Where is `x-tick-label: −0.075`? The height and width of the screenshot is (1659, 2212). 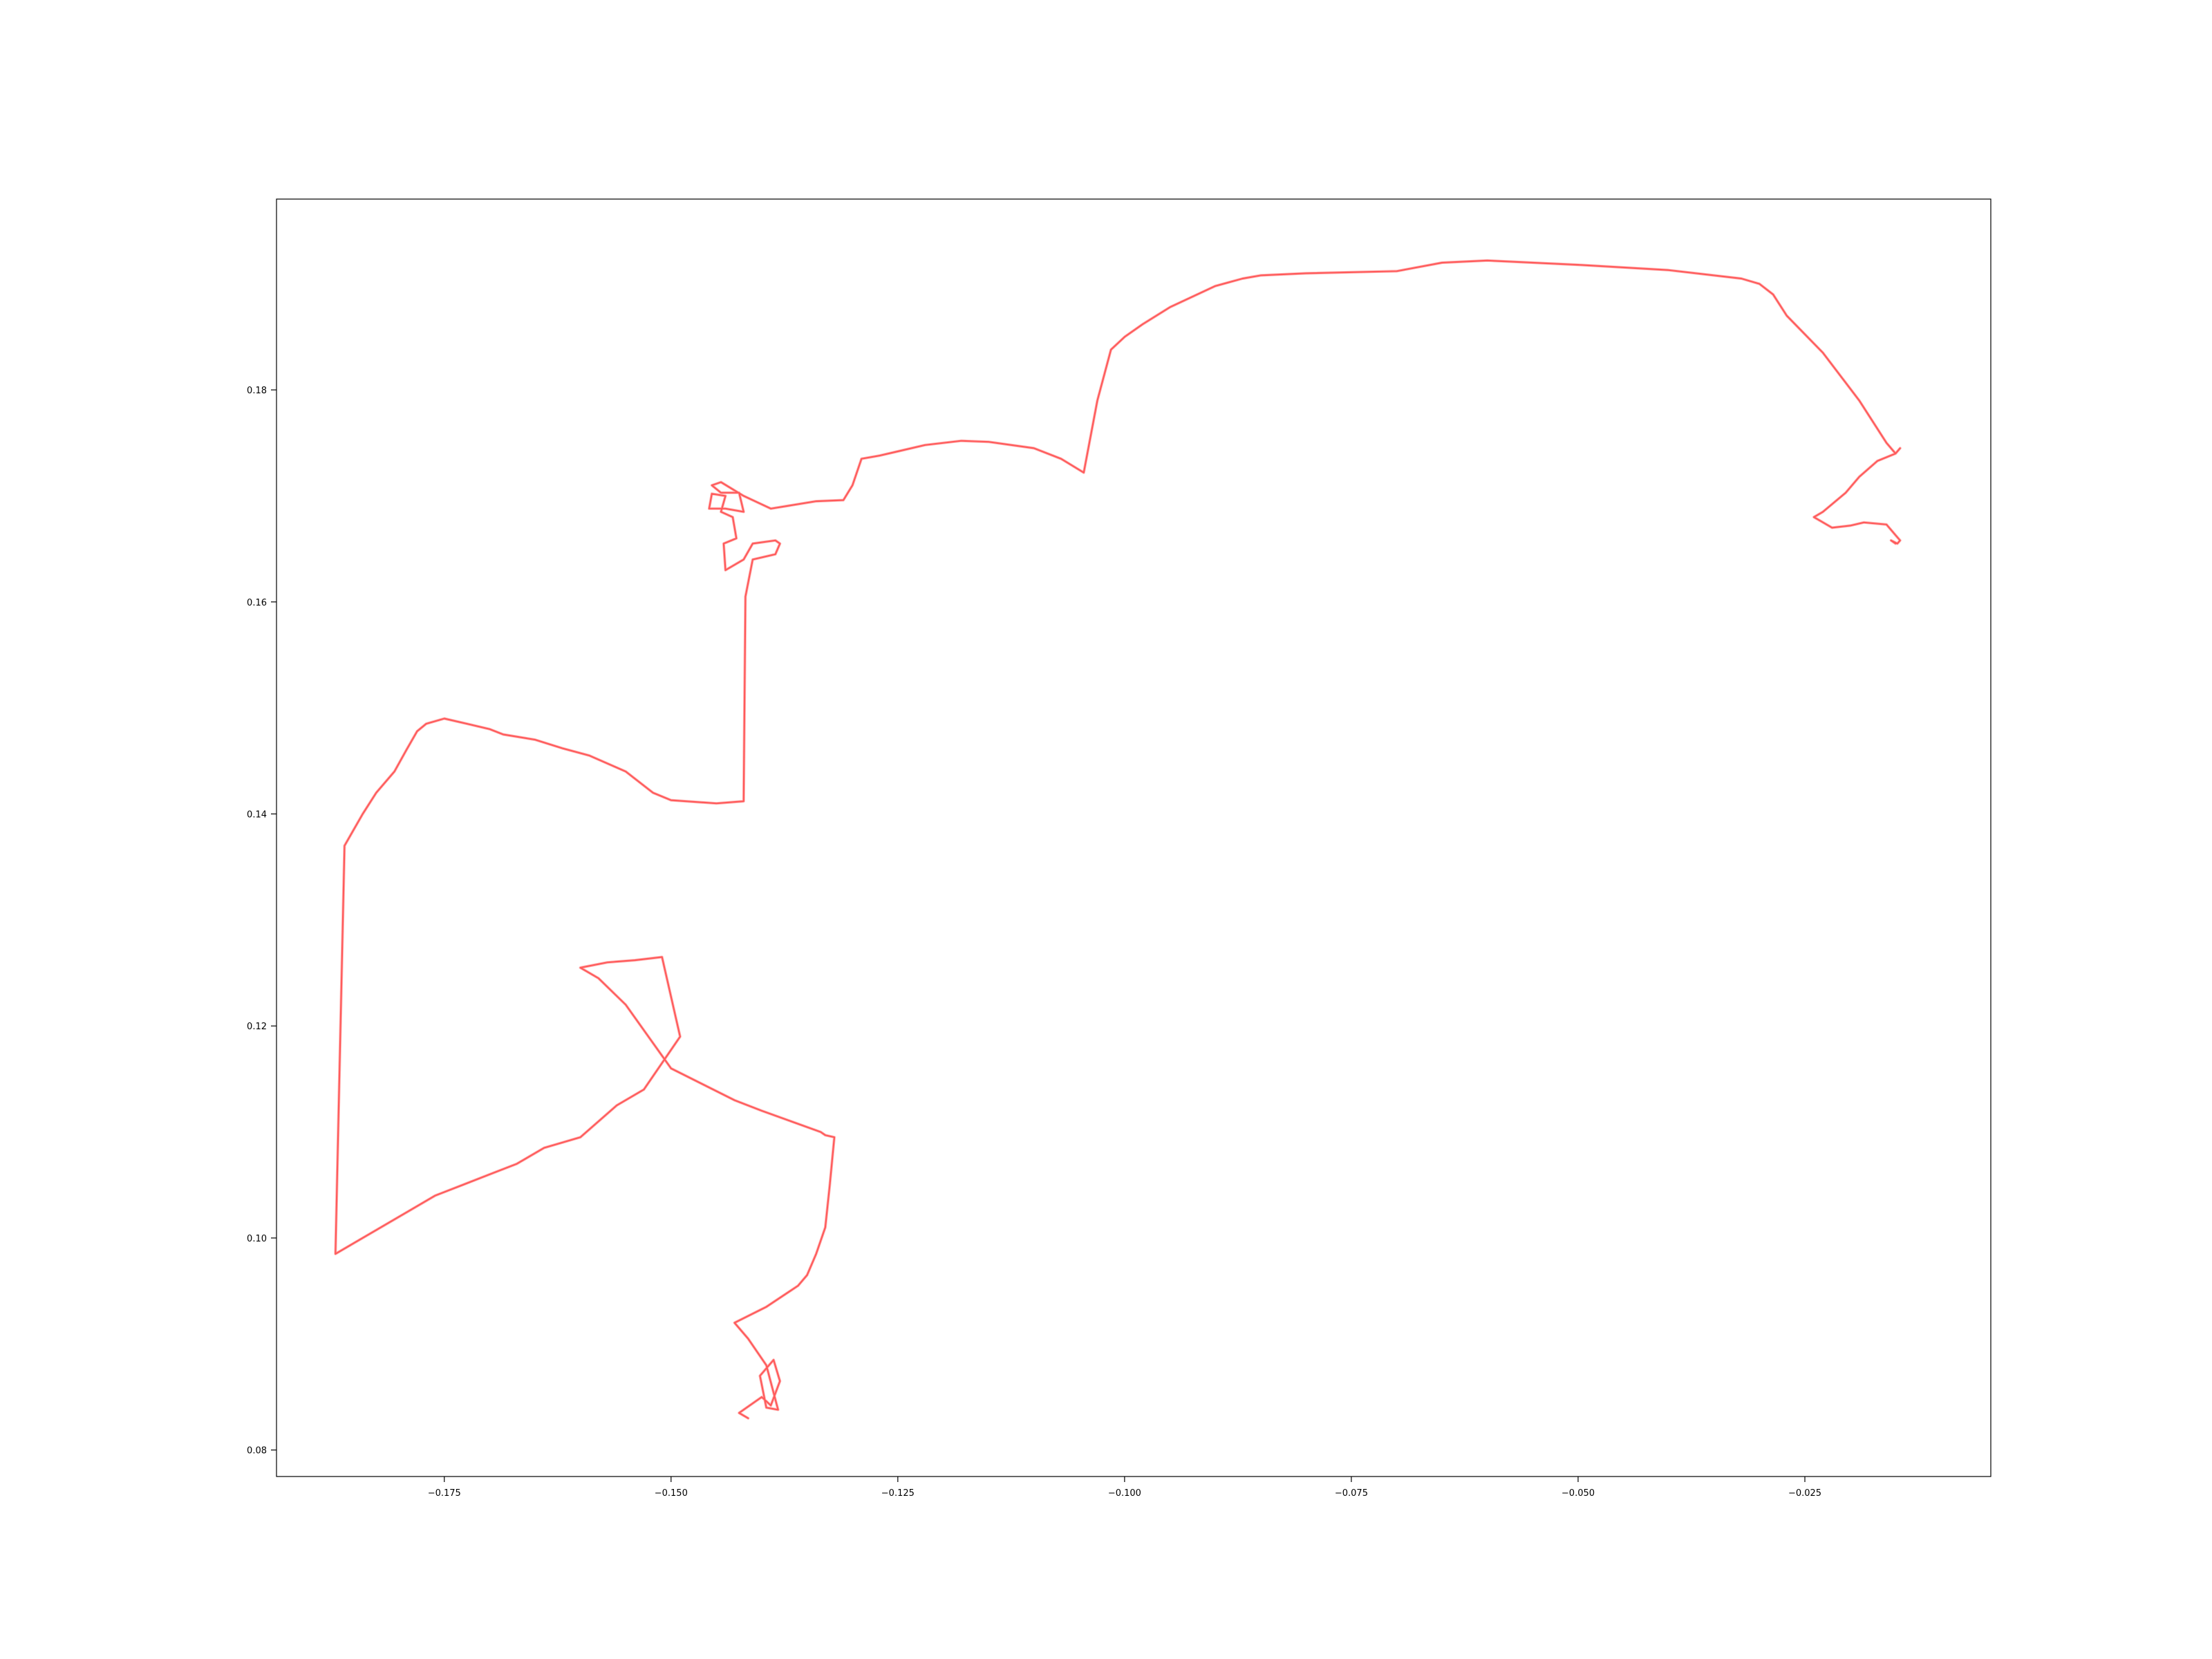 x-tick-label: −0.075 is located at coordinates (1351, 1493).